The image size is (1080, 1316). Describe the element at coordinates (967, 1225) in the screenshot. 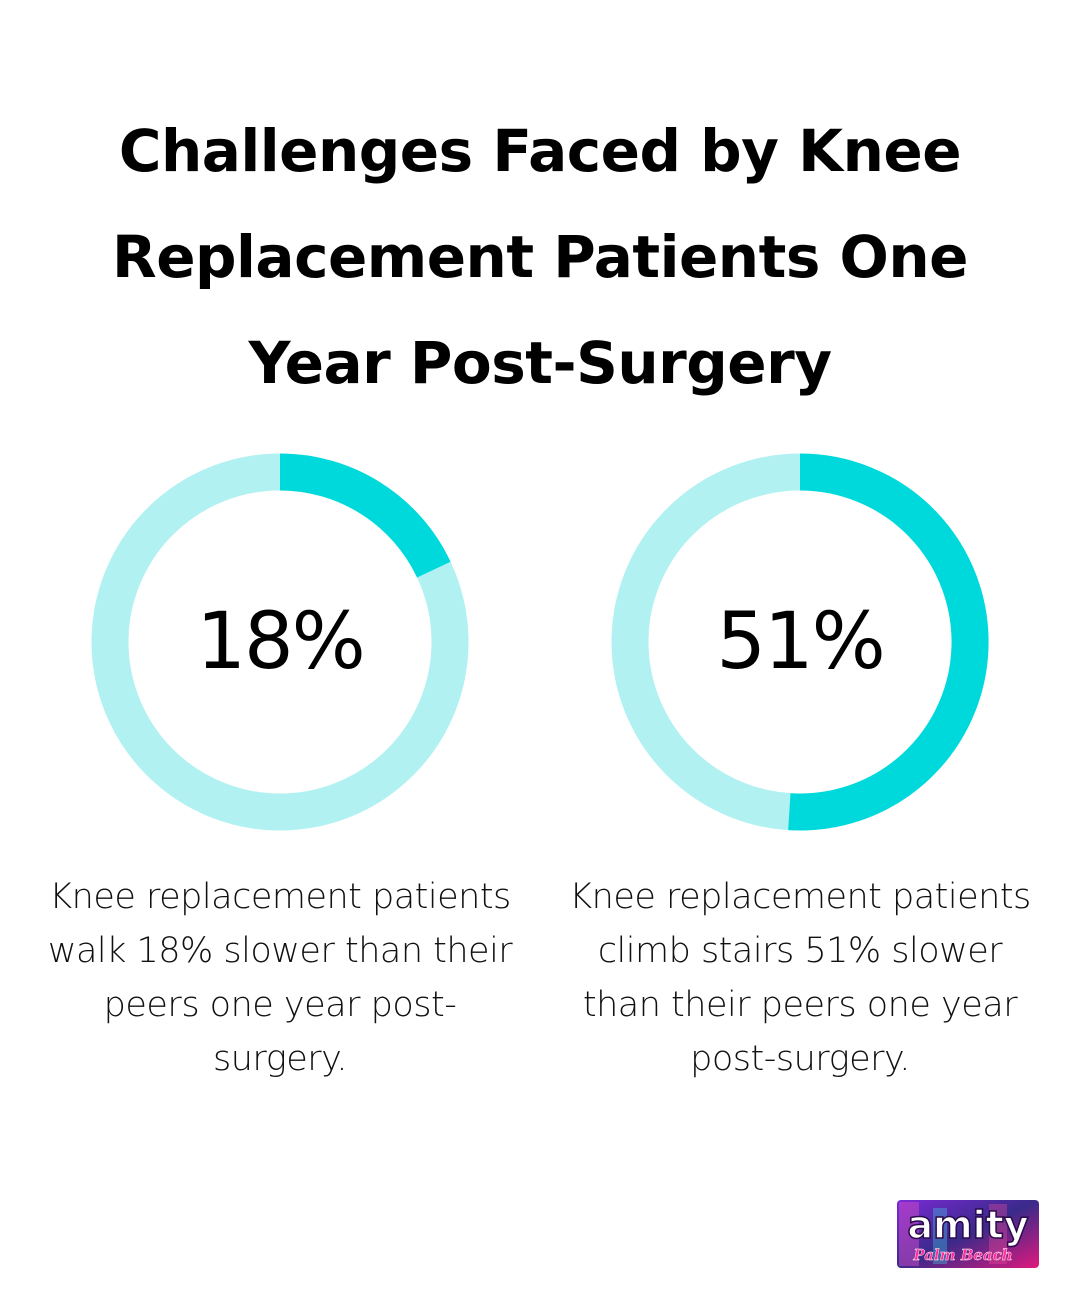

I see `logo-wordmark: amity` at that location.